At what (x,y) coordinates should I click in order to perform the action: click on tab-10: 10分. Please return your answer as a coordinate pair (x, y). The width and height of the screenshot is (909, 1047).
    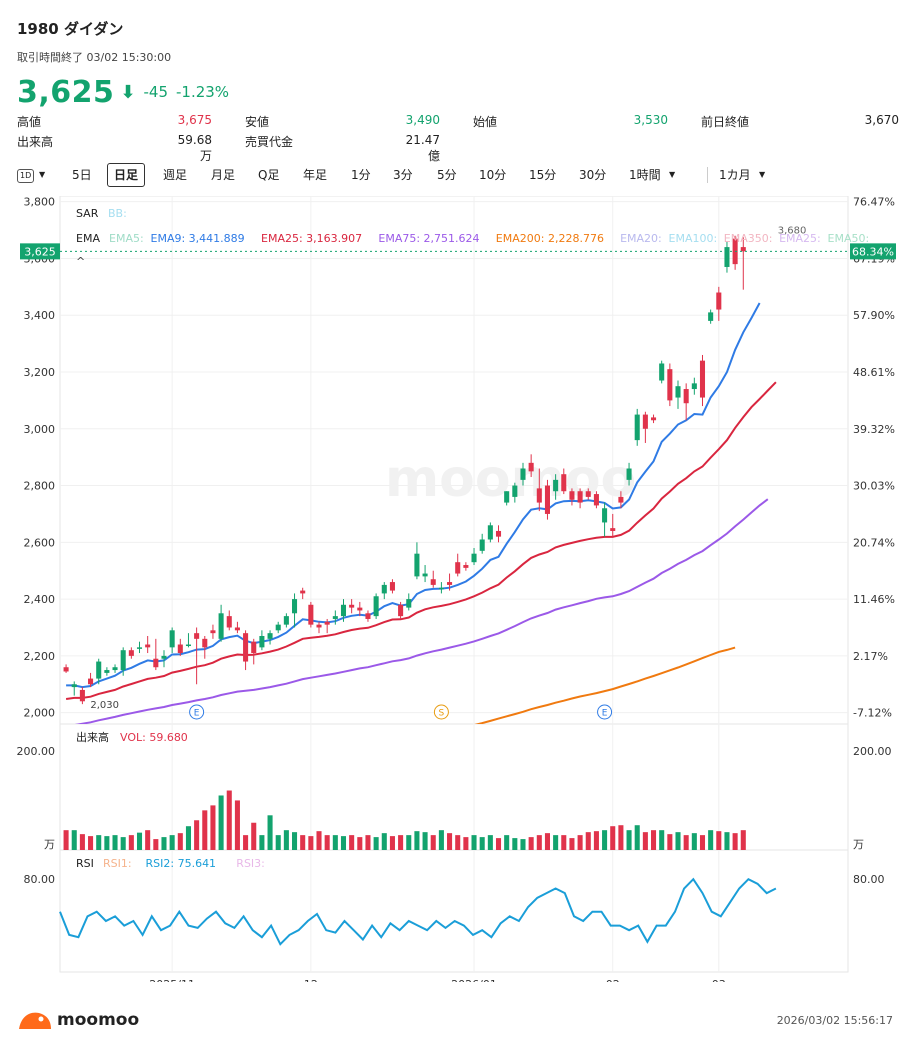
    Looking at the image, I should click on (493, 175).